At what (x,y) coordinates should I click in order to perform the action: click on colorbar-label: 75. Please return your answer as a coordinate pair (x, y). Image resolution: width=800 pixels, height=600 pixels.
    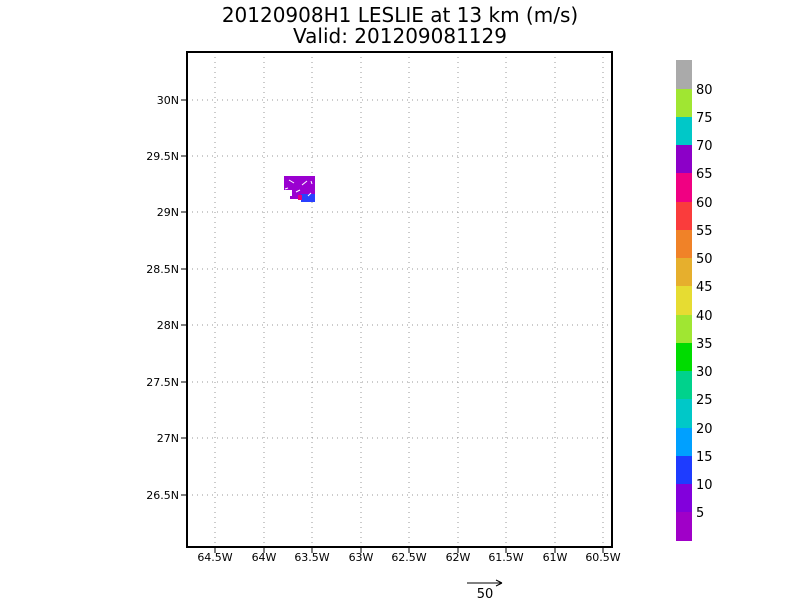
    Looking at the image, I should click on (704, 118).